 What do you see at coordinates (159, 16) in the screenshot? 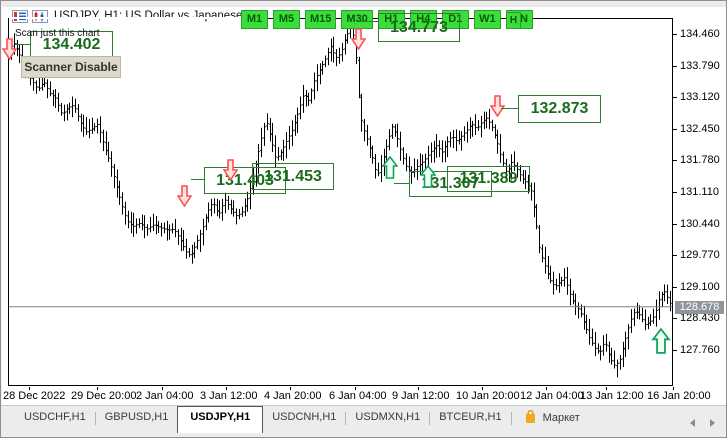
I see `chart-title: USDJPY, H1: US Dollar vs Japanese Yen` at bounding box center [159, 16].